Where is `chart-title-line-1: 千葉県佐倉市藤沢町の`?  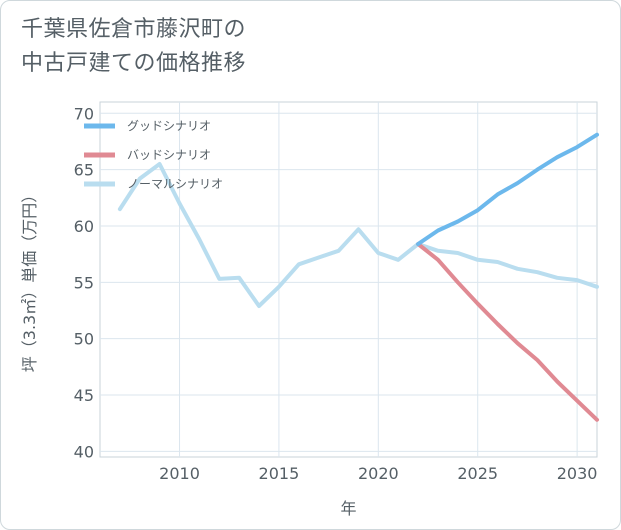 chart-title-line-1: 千葉県佐倉市藤沢町の is located at coordinates (134, 29).